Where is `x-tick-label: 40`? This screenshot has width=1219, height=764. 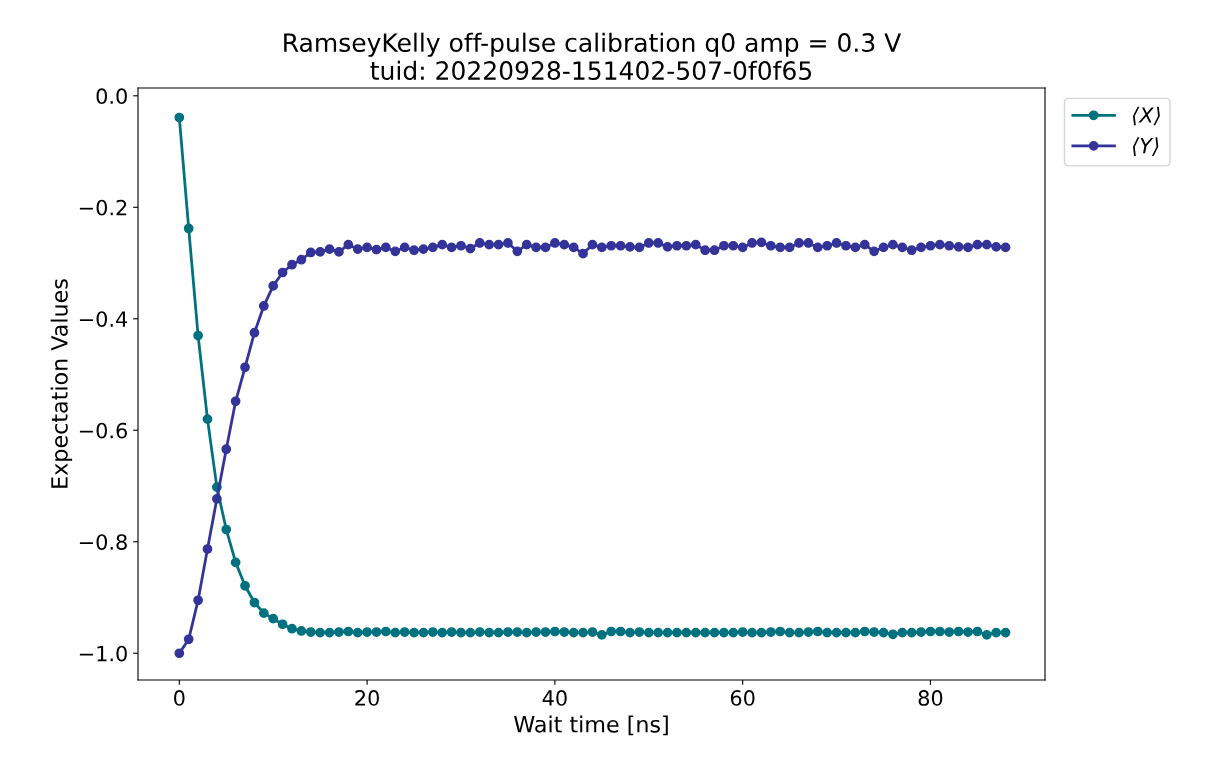 x-tick-label: 40 is located at coordinates (554, 698).